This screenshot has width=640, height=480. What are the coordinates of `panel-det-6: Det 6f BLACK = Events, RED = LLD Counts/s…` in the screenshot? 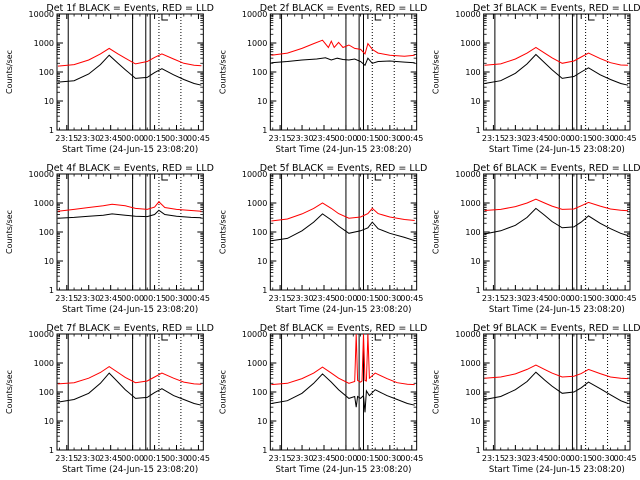 It's located at (536, 239).